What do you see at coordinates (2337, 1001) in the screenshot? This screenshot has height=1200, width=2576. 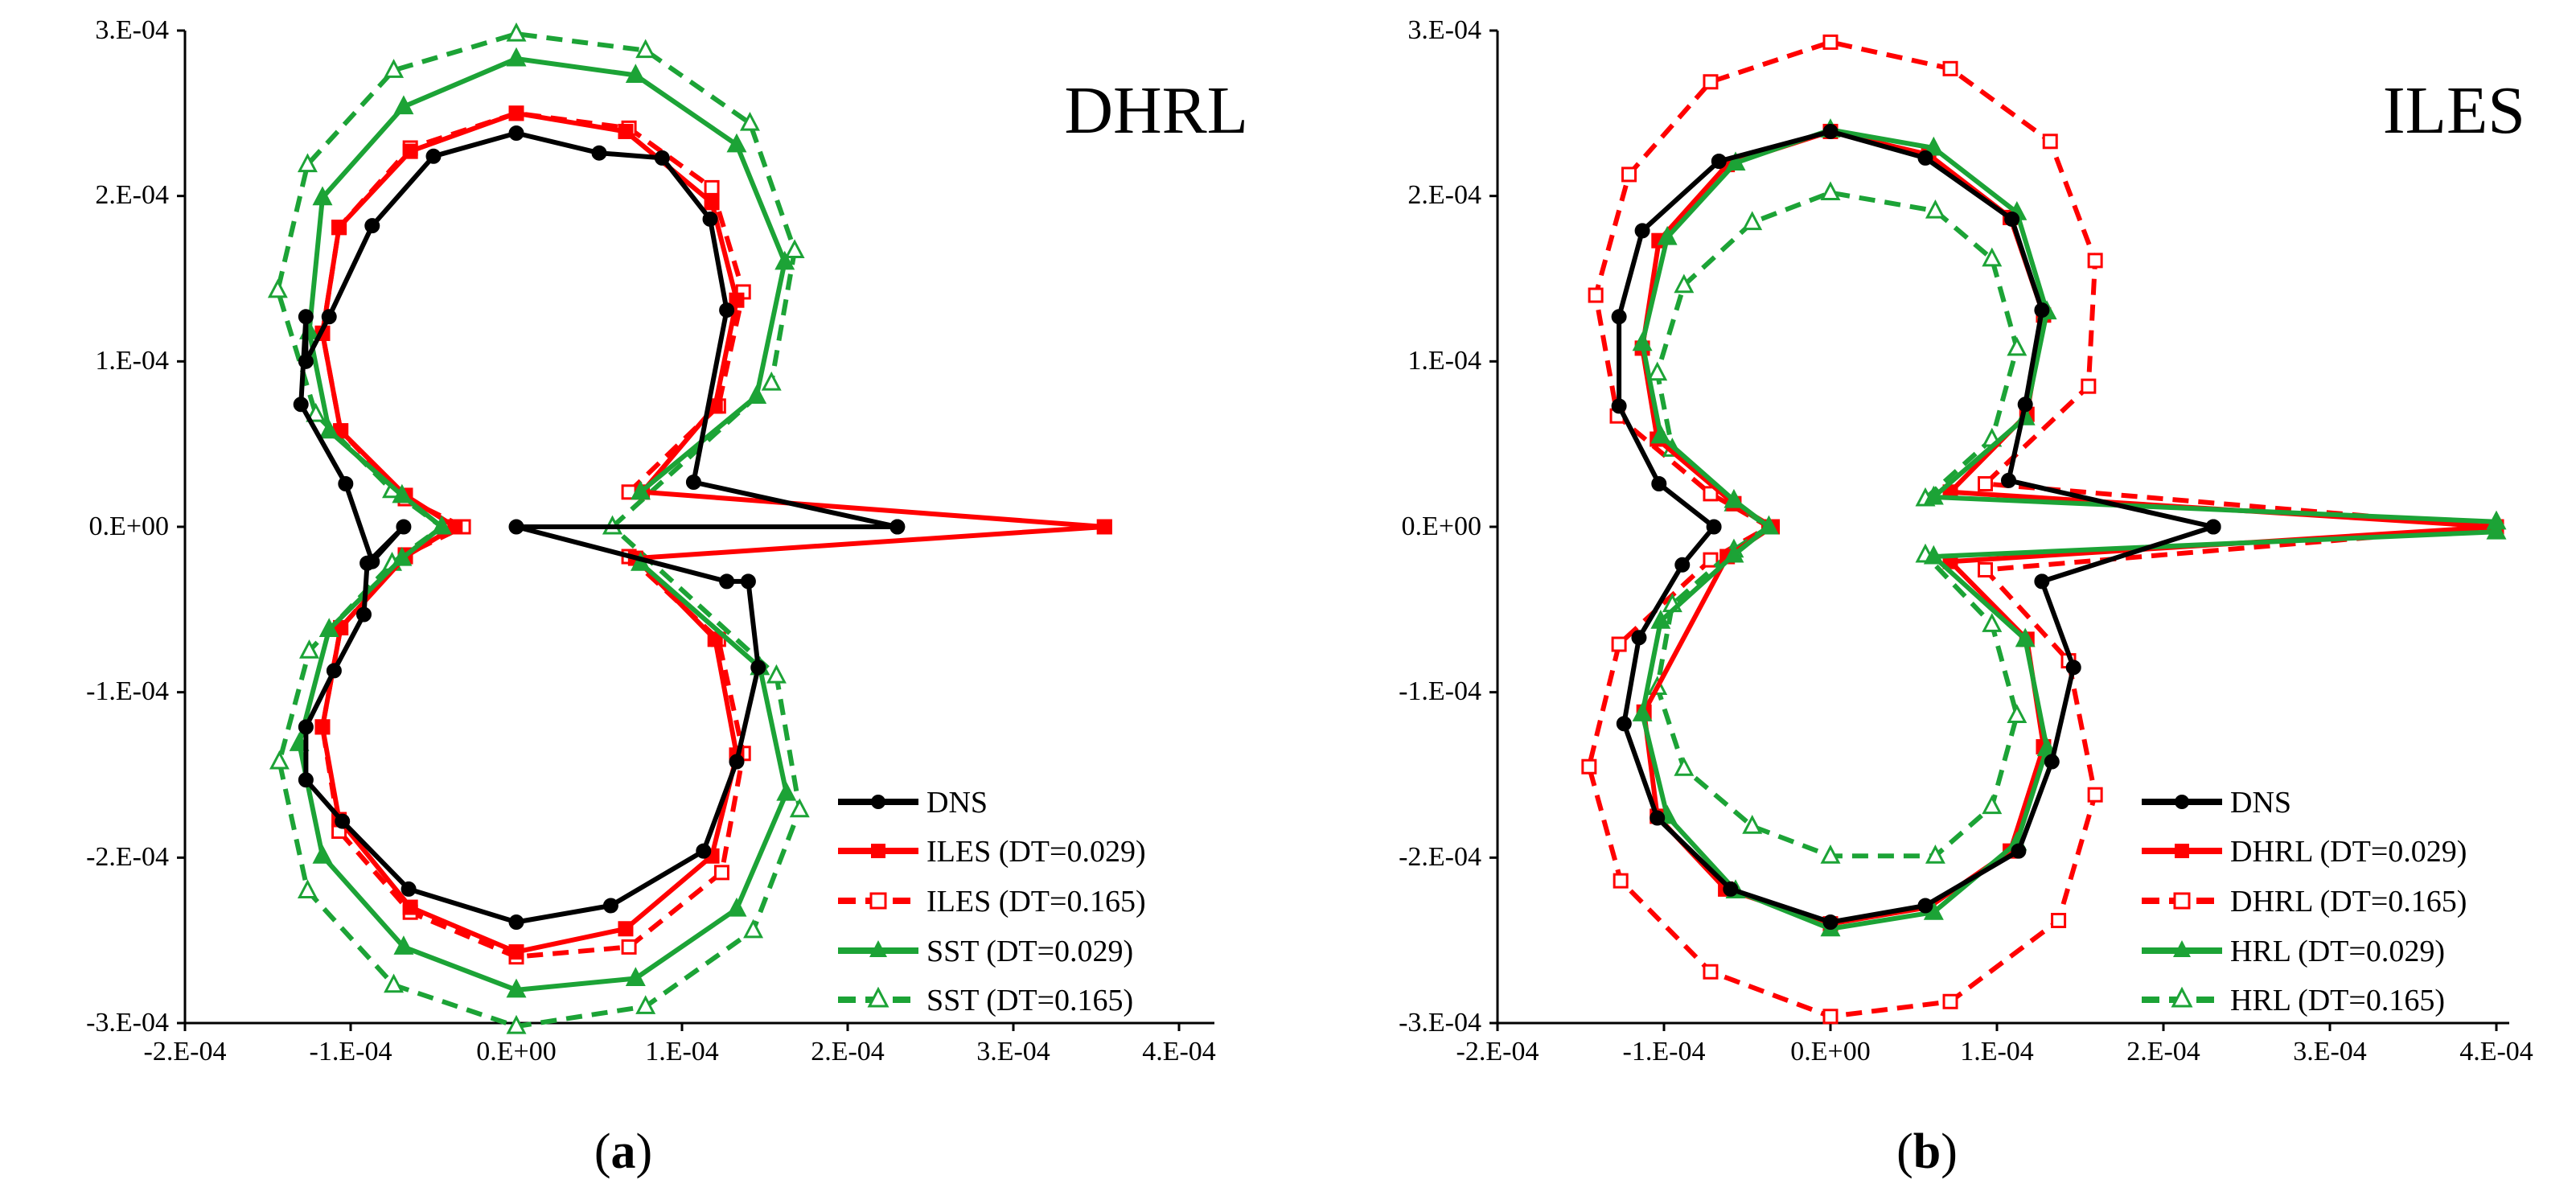 I see `legend-label: HRL (DT=0.165)` at bounding box center [2337, 1001].